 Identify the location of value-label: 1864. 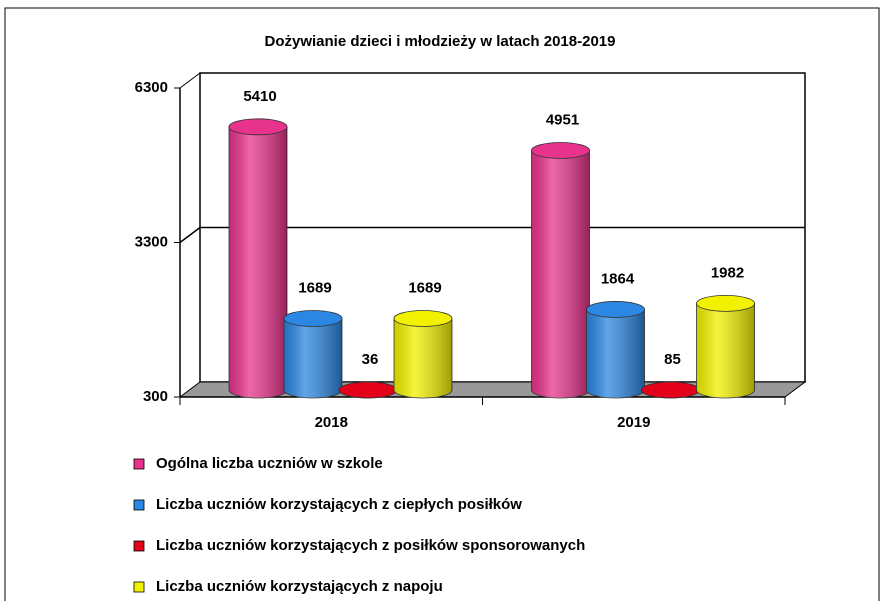
(618, 278).